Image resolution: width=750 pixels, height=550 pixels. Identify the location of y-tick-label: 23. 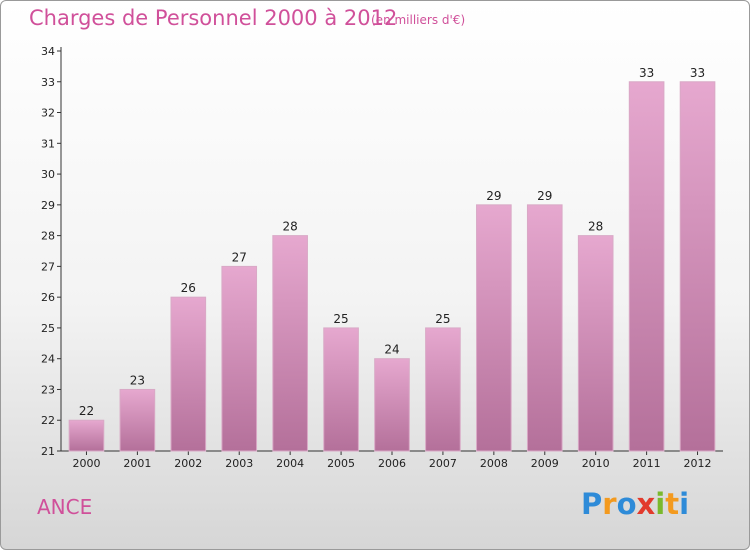
(48, 389).